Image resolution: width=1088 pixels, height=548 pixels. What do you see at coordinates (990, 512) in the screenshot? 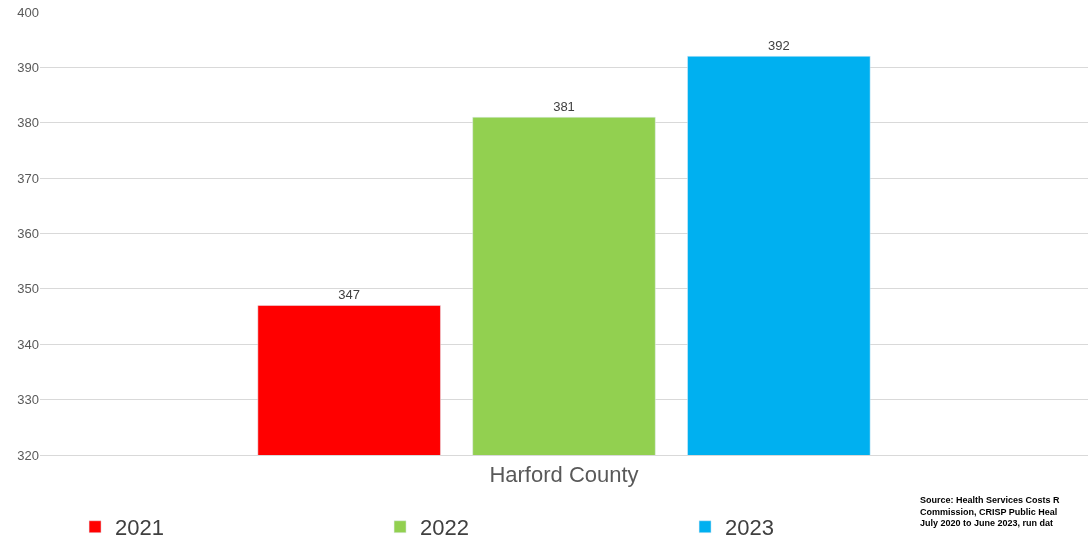
I see `source-note: Source: Health Services Costs R Commission, CRISP Public Heal July 2020 to June 2023, run dat` at bounding box center [990, 512].